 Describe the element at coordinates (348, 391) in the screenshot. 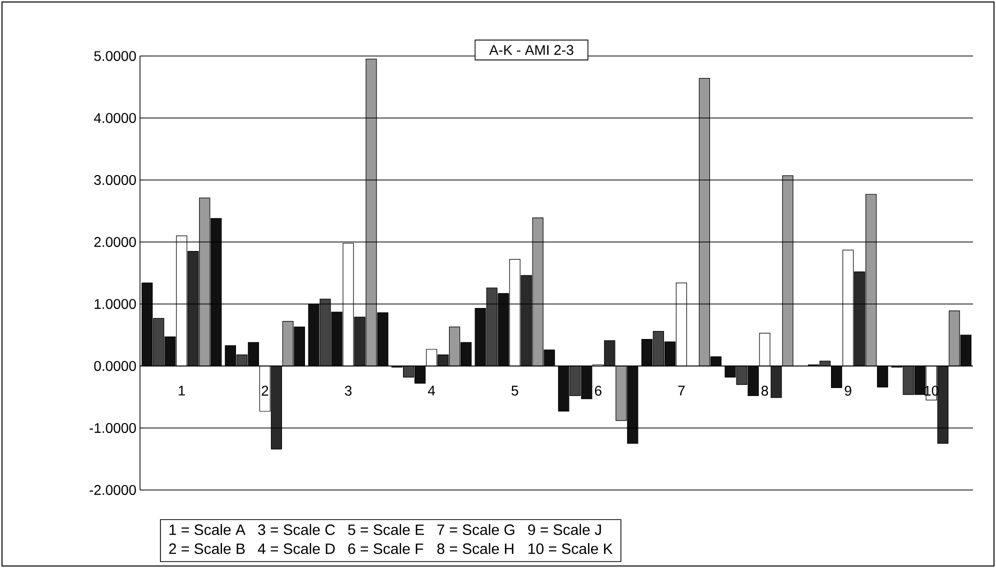

I see `x-tick-label: 3` at that location.